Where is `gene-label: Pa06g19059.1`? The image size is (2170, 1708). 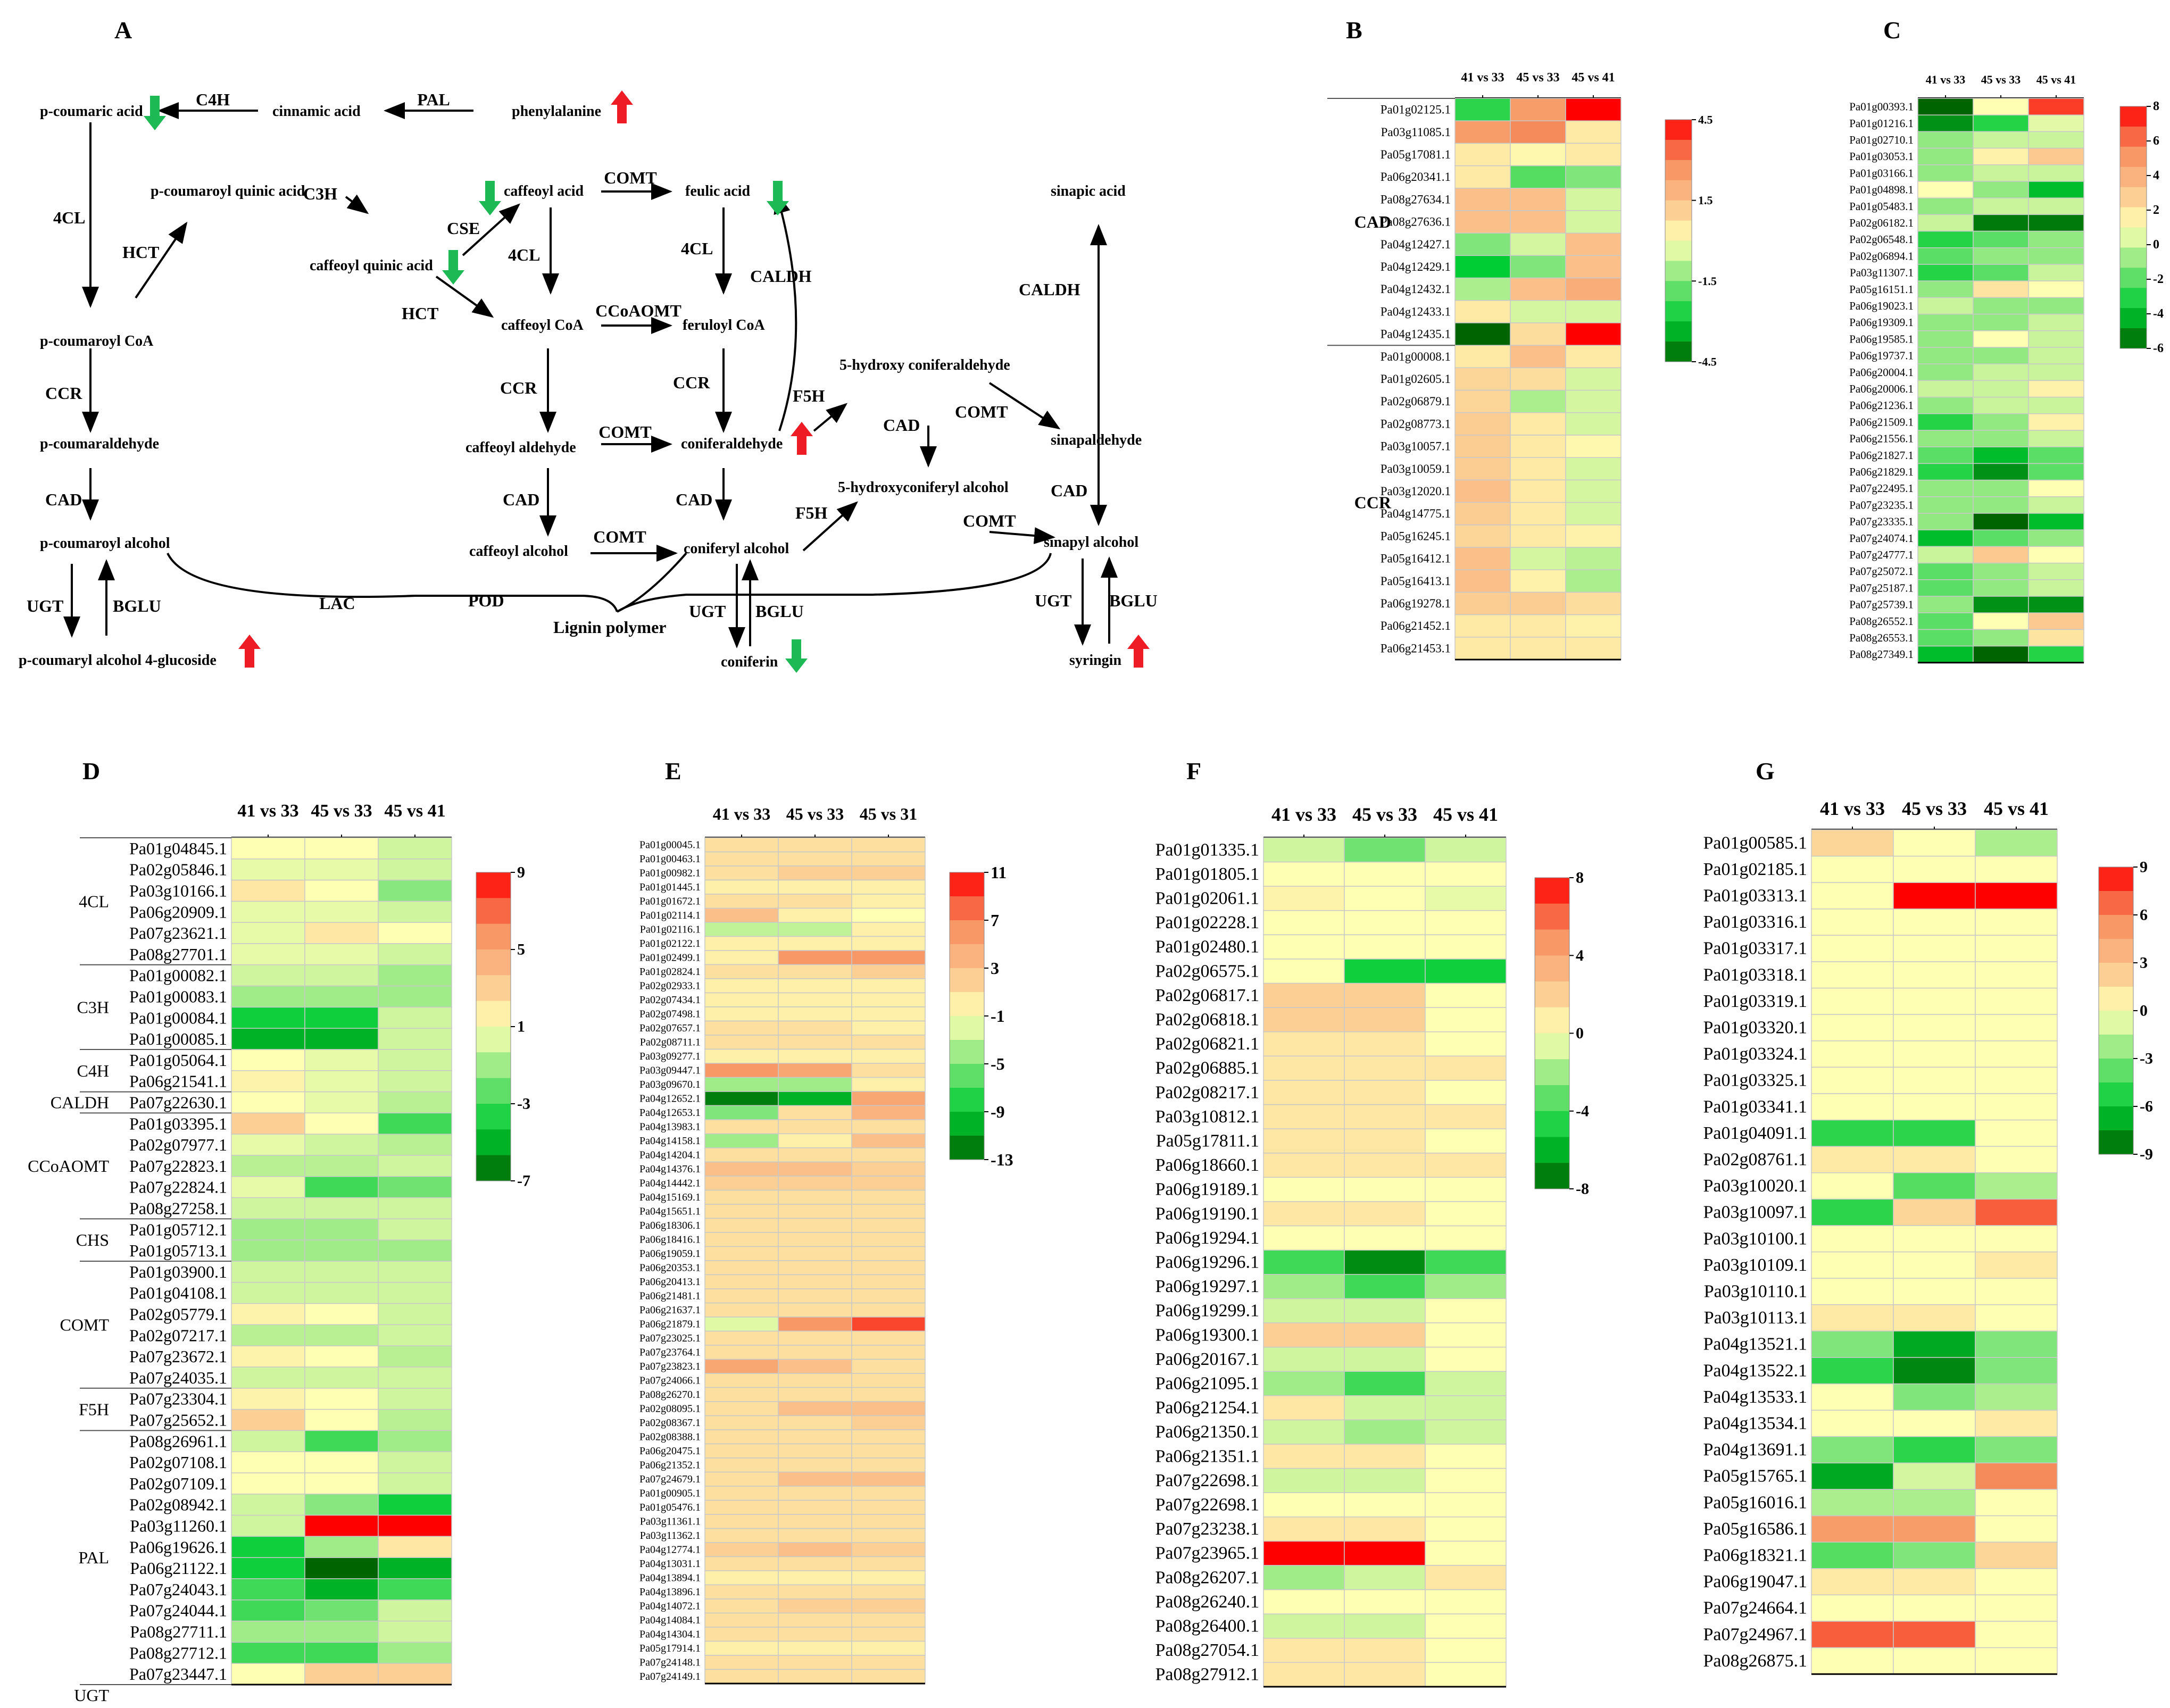
gene-label: Pa06g19059.1 is located at coordinates (670, 1254).